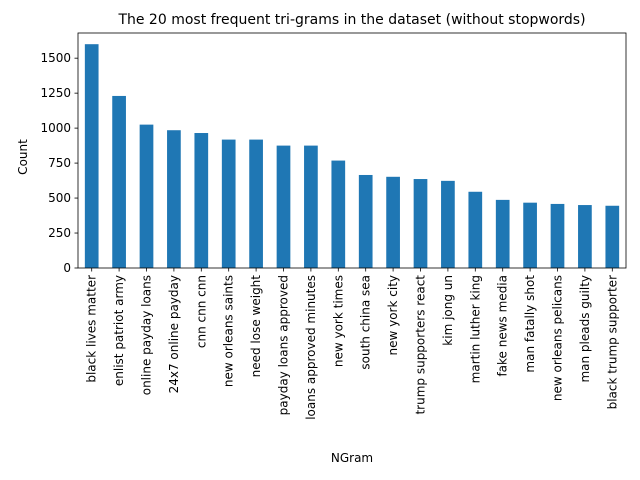 Image resolution: width=640 pixels, height=480 pixels. What do you see at coordinates (55, 128) in the screenshot?
I see `y-tick-label-4: 1000` at bounding box center [55, 128].